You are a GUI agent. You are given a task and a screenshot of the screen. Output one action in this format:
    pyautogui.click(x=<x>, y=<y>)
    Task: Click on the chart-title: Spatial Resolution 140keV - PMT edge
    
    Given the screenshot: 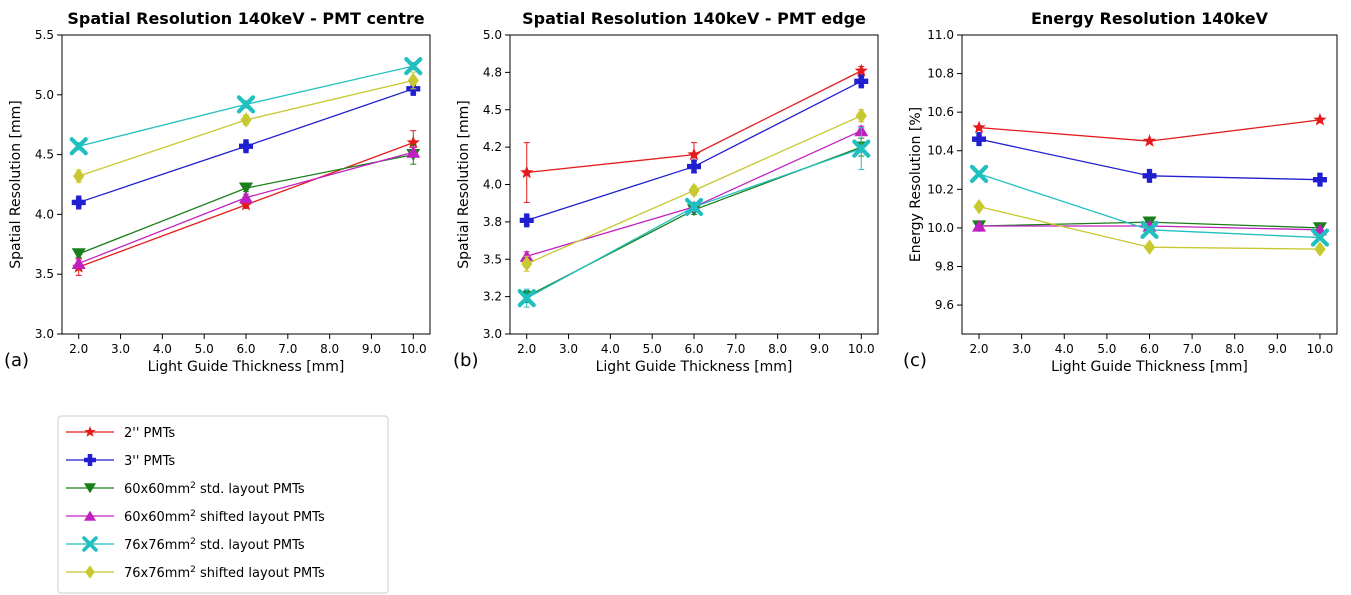 What is the action you would take?
    pyautogui.click(x=694, y=18)
    